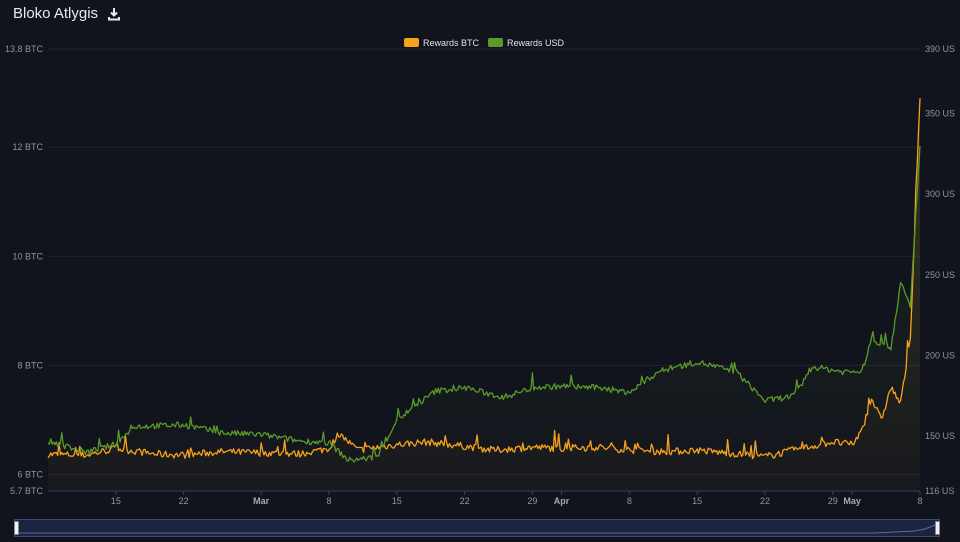 Image resolution: width=960 pixels, height=542 pixels. I want to click on y-right-tick-label: 116 US, so click(939, 491).